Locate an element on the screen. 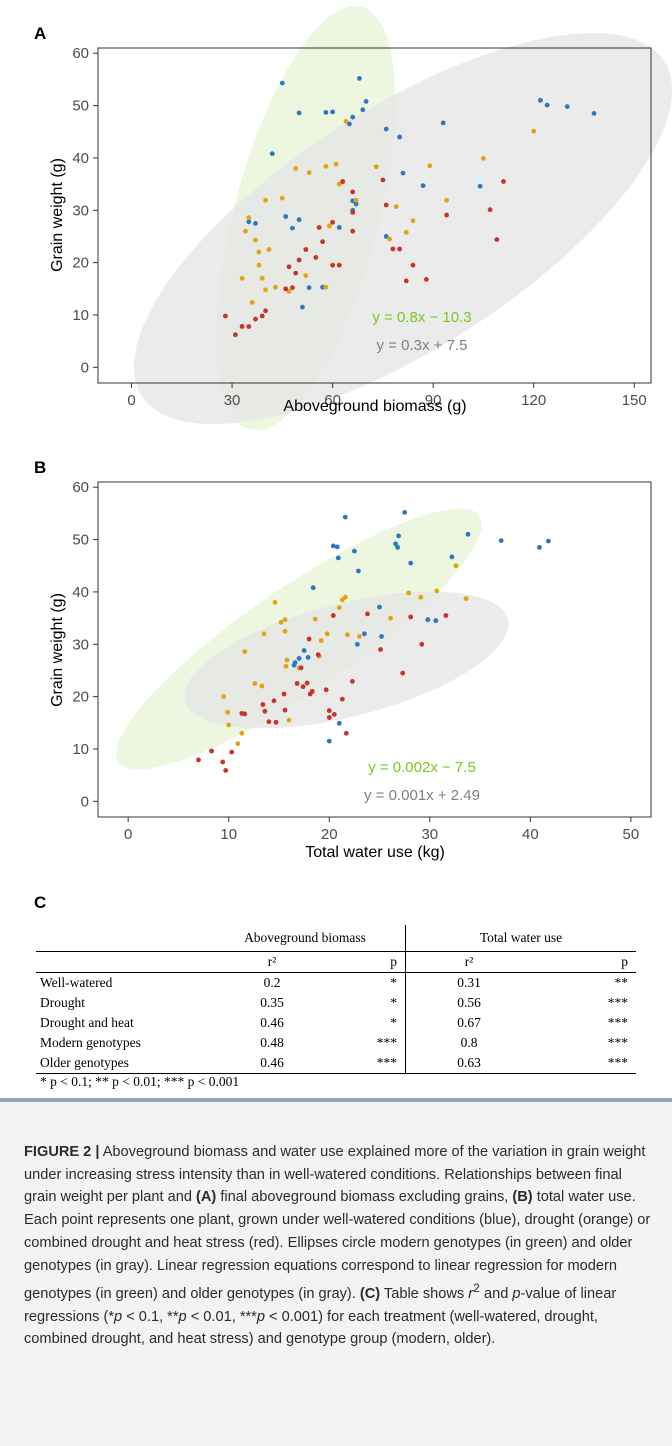 Image resolution: width=672 pixels, height=1446 pixels. x-tick-label: 30 is located at coordinates (429, 834).